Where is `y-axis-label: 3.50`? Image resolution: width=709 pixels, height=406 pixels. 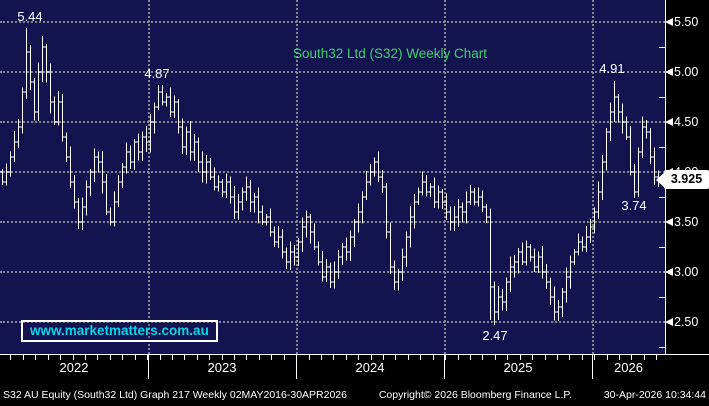 y-axis-label: 3.50 is located at coordinates (686, 222).